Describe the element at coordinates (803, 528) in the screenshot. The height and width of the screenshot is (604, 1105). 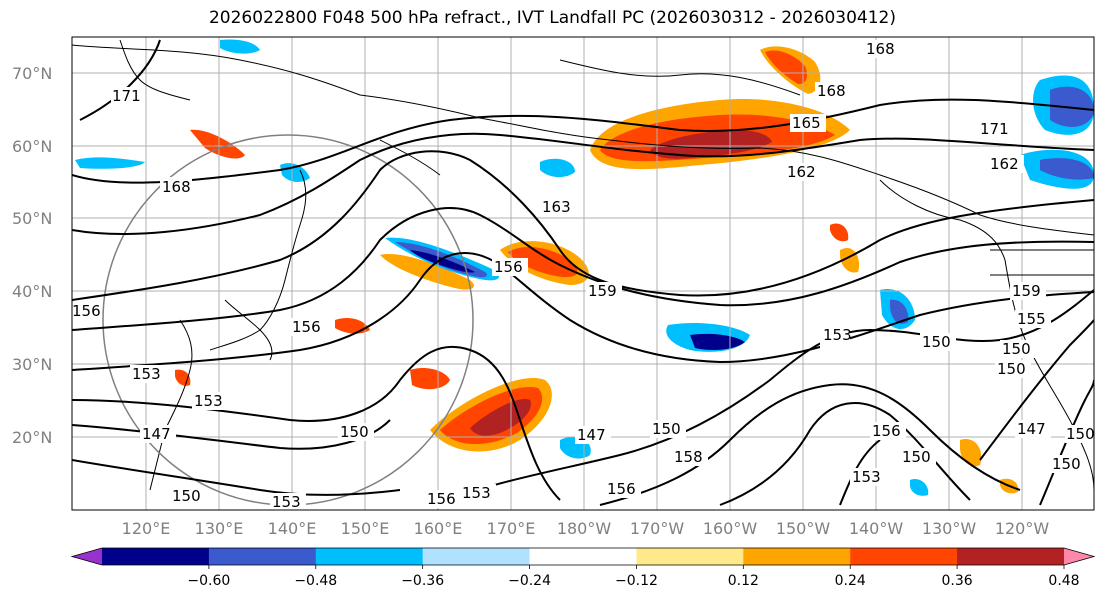
I see `lon-label: 150°W` at that location.